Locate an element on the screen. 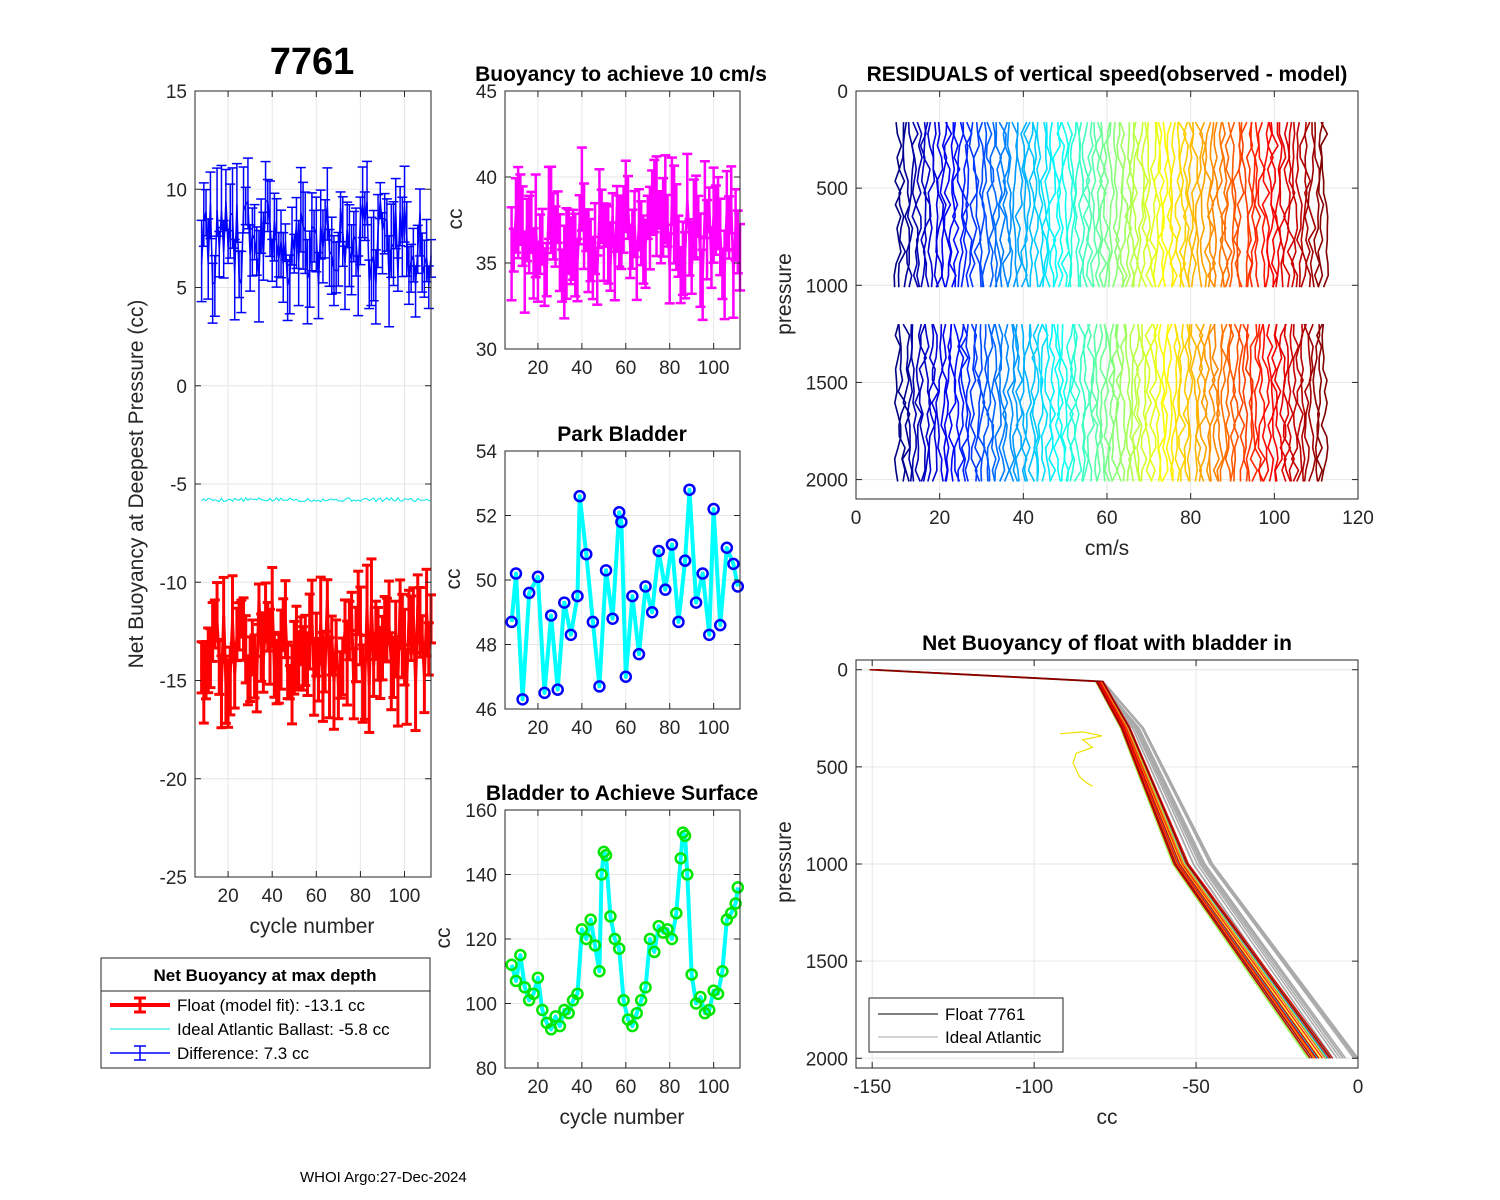 The image size is (1500, 1200). residuals-xtick-label: 60 is located at coordinates (1106, 518).